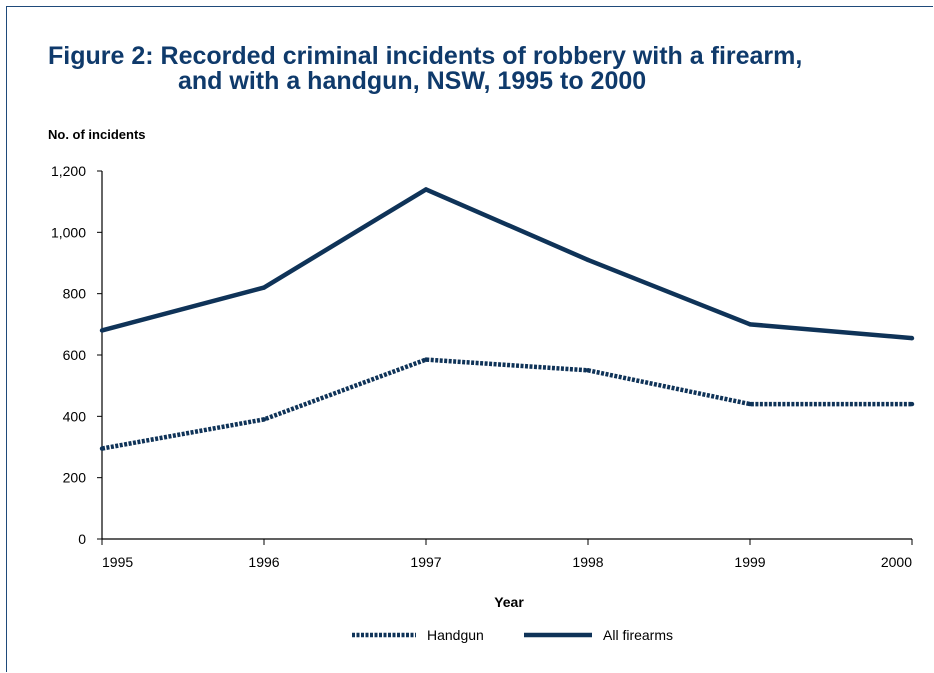  I want to click on legend-label-all-firearms: All firearms, so click(638, 635).